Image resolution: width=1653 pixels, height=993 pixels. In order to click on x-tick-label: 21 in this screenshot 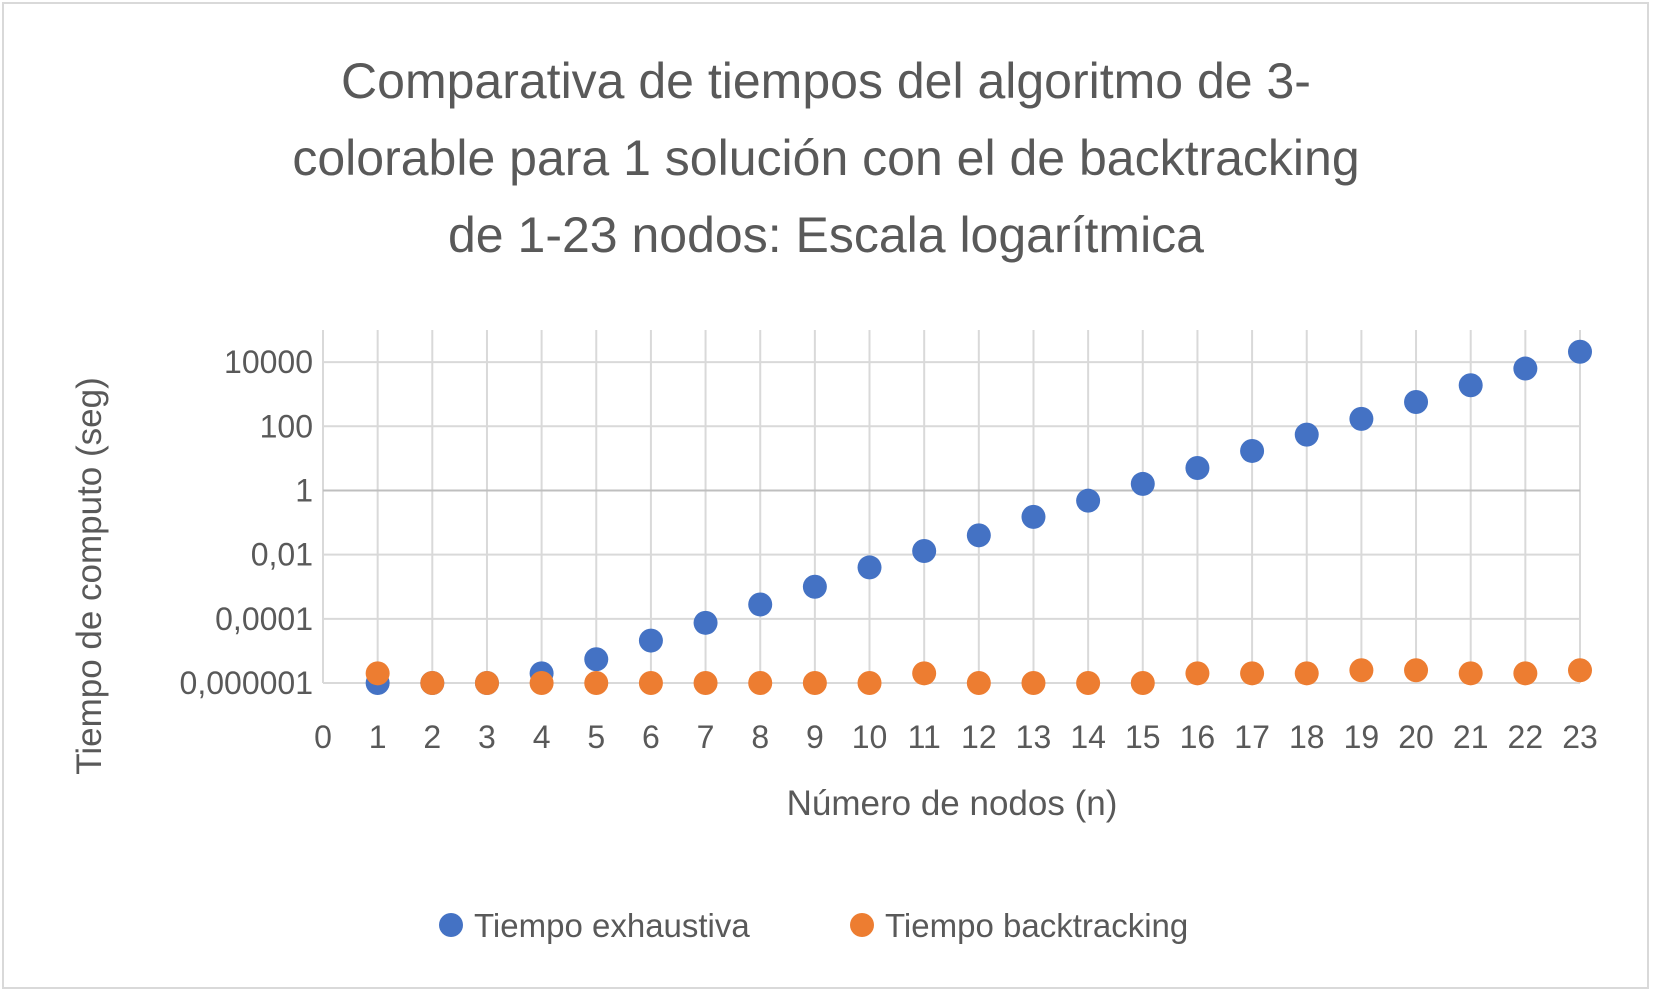, I will do `click(1471, 737)`.